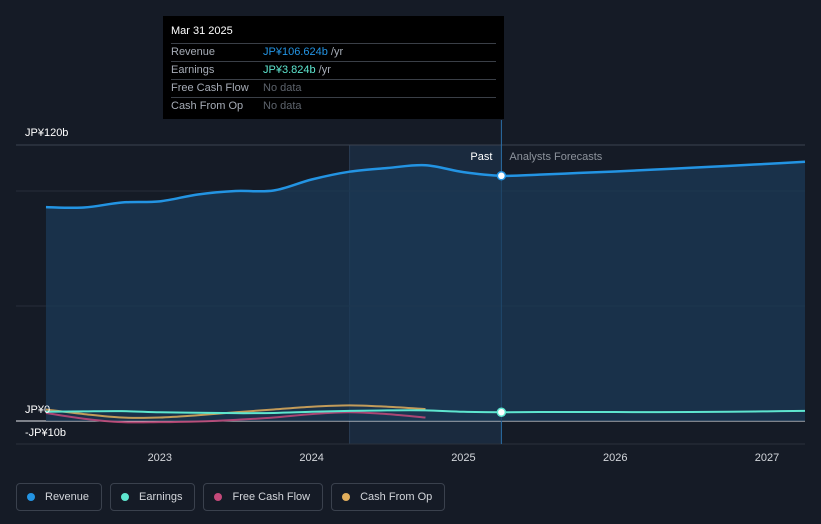 This screenshot has height=524, width=821. Describe the element at coordinates (295, 52) in the screenshot. I see `tooltip-value: JP¥106.624b` at that location.